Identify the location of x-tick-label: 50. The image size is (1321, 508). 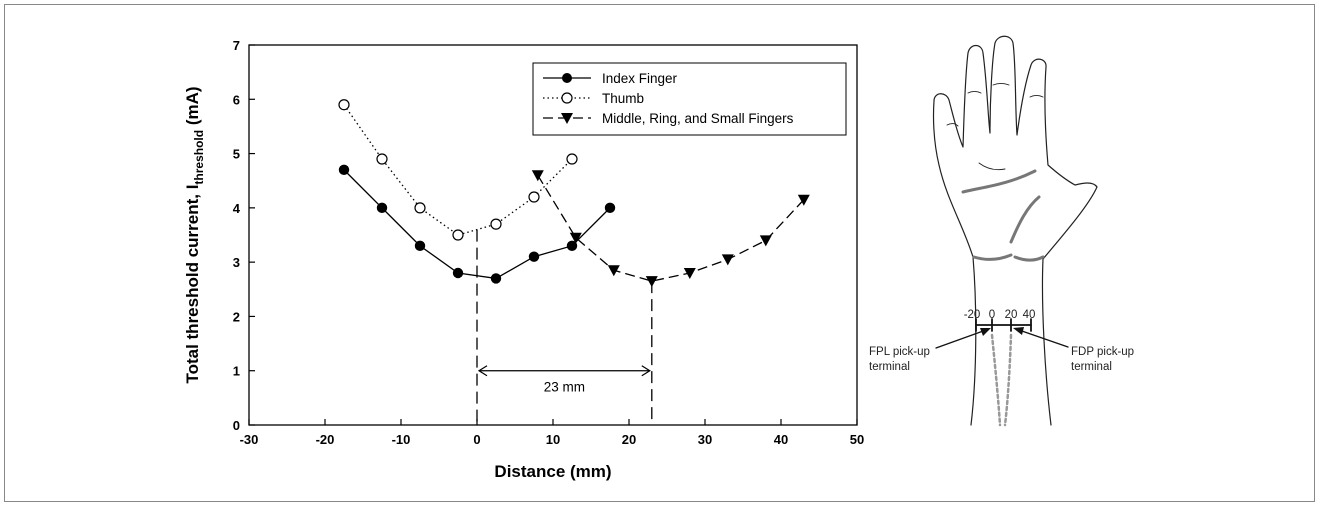
(857, 439).